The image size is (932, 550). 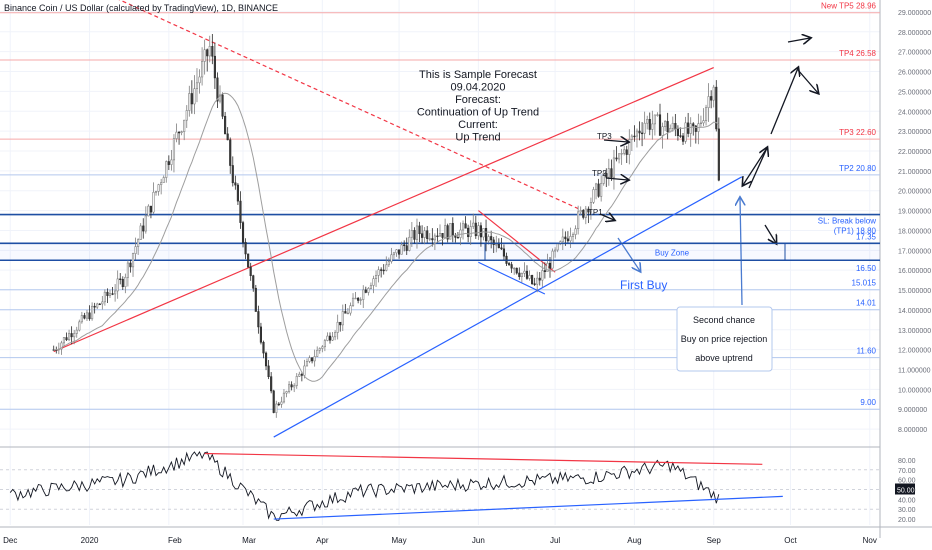 I want to click on time-tick-label: May, so click(x=399, y=540).